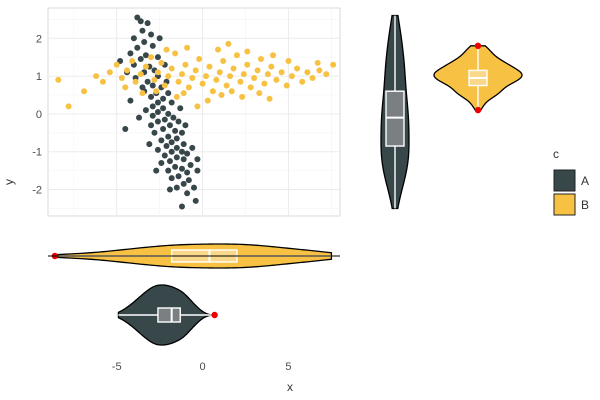 Image resolution: width=600 pixels, height=400 pixels. I want to click on y-marginal-B, so click(478, 78).